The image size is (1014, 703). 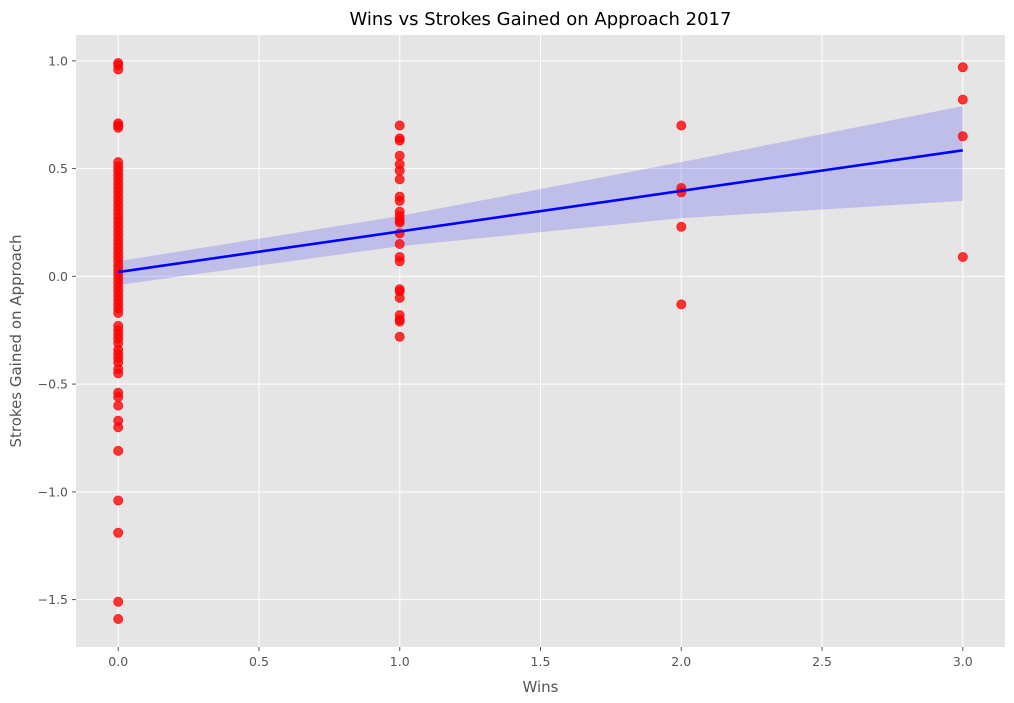 I want to click on chart-title: Wins vs Strokes Gained on Approach 2017, so click(x=541, y=19).